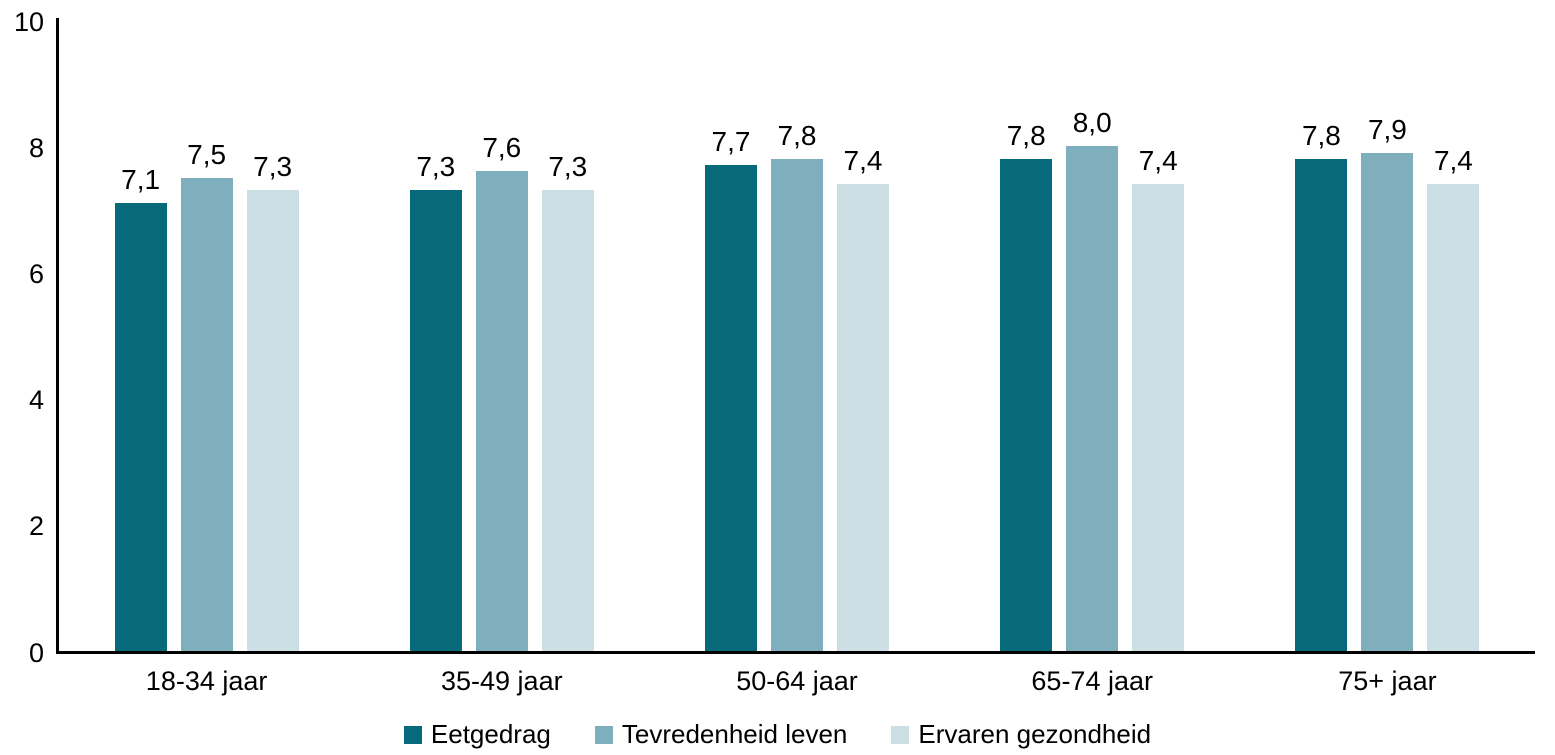  I want to click on bar: 7,7, so click(731, 388).